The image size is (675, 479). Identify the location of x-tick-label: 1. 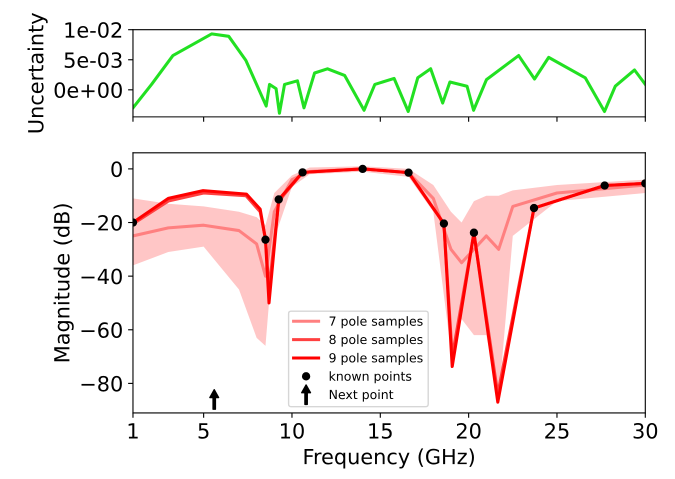
(133, 430).